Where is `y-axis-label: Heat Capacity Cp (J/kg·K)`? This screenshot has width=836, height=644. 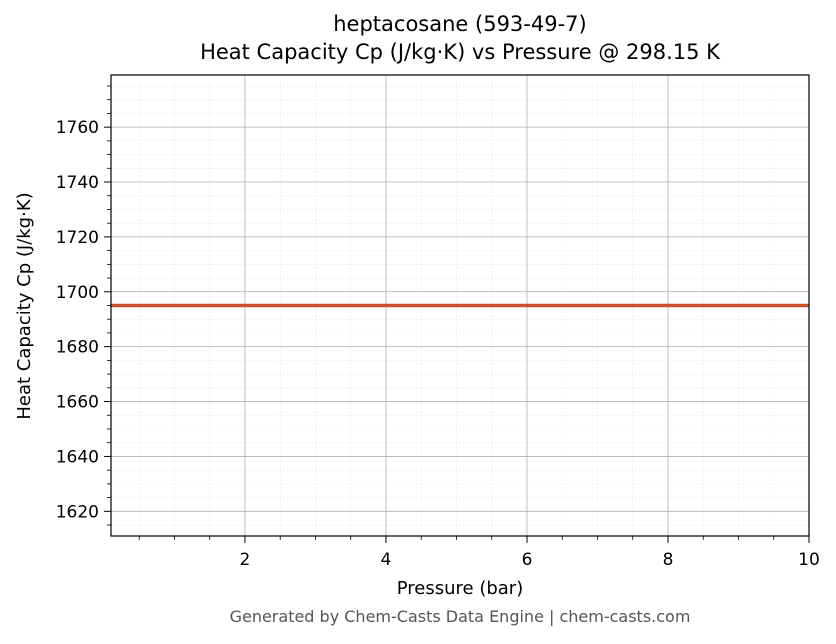
y-axis-label: Heat Capacity Cp (J/kg·K) is located at coordinates (24, 305).